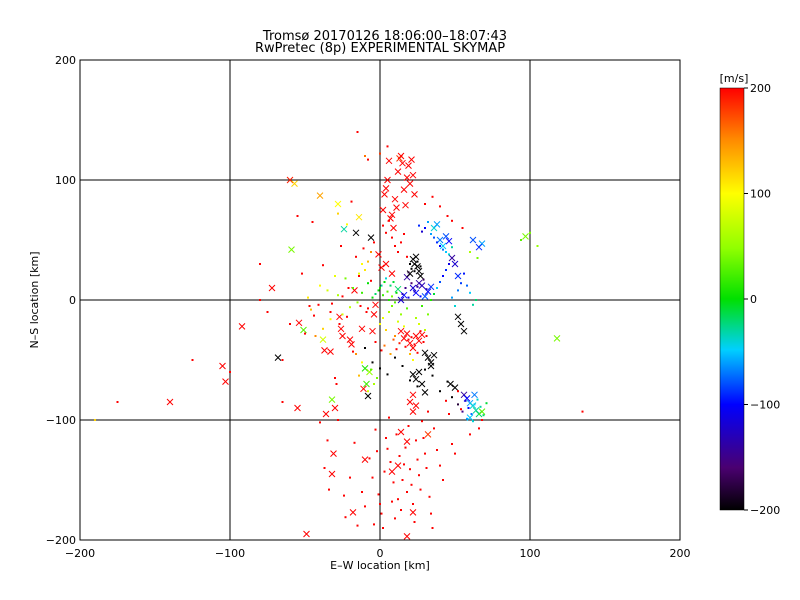 This screenshot has height=600, width=800. What do you see at coordinates (760, 194) in the screenshot?
I see `colorbar-tick-label: 100` at bounding box center [760, 194].